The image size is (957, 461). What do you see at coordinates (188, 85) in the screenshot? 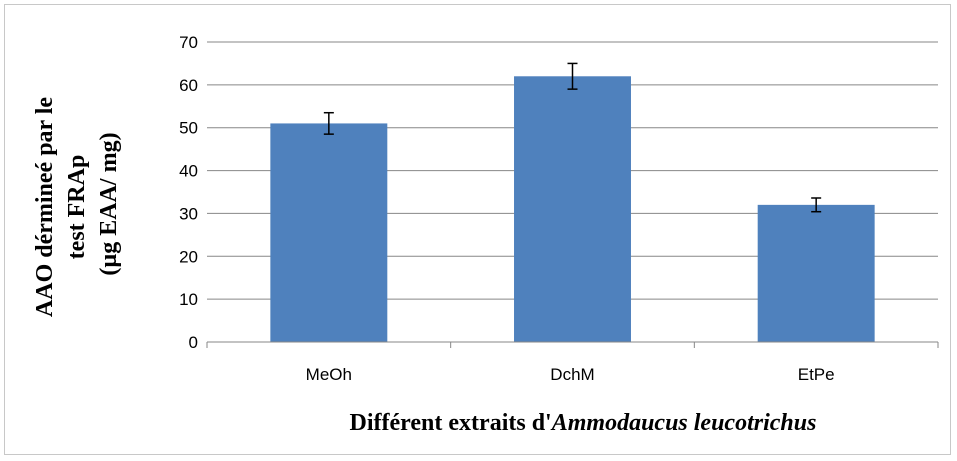
I see `y-tick-label: 60` at bounding box center [188, 85].